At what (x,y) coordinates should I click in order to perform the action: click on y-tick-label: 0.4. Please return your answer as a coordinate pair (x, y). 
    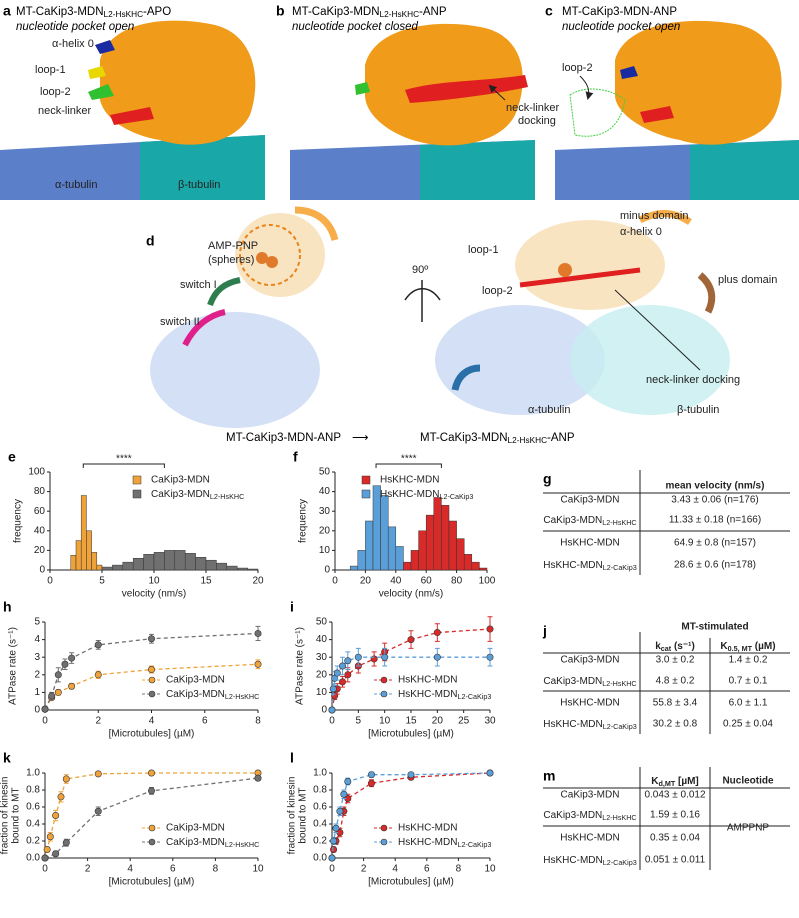
    Looking at the image, I should click on (320, 824).